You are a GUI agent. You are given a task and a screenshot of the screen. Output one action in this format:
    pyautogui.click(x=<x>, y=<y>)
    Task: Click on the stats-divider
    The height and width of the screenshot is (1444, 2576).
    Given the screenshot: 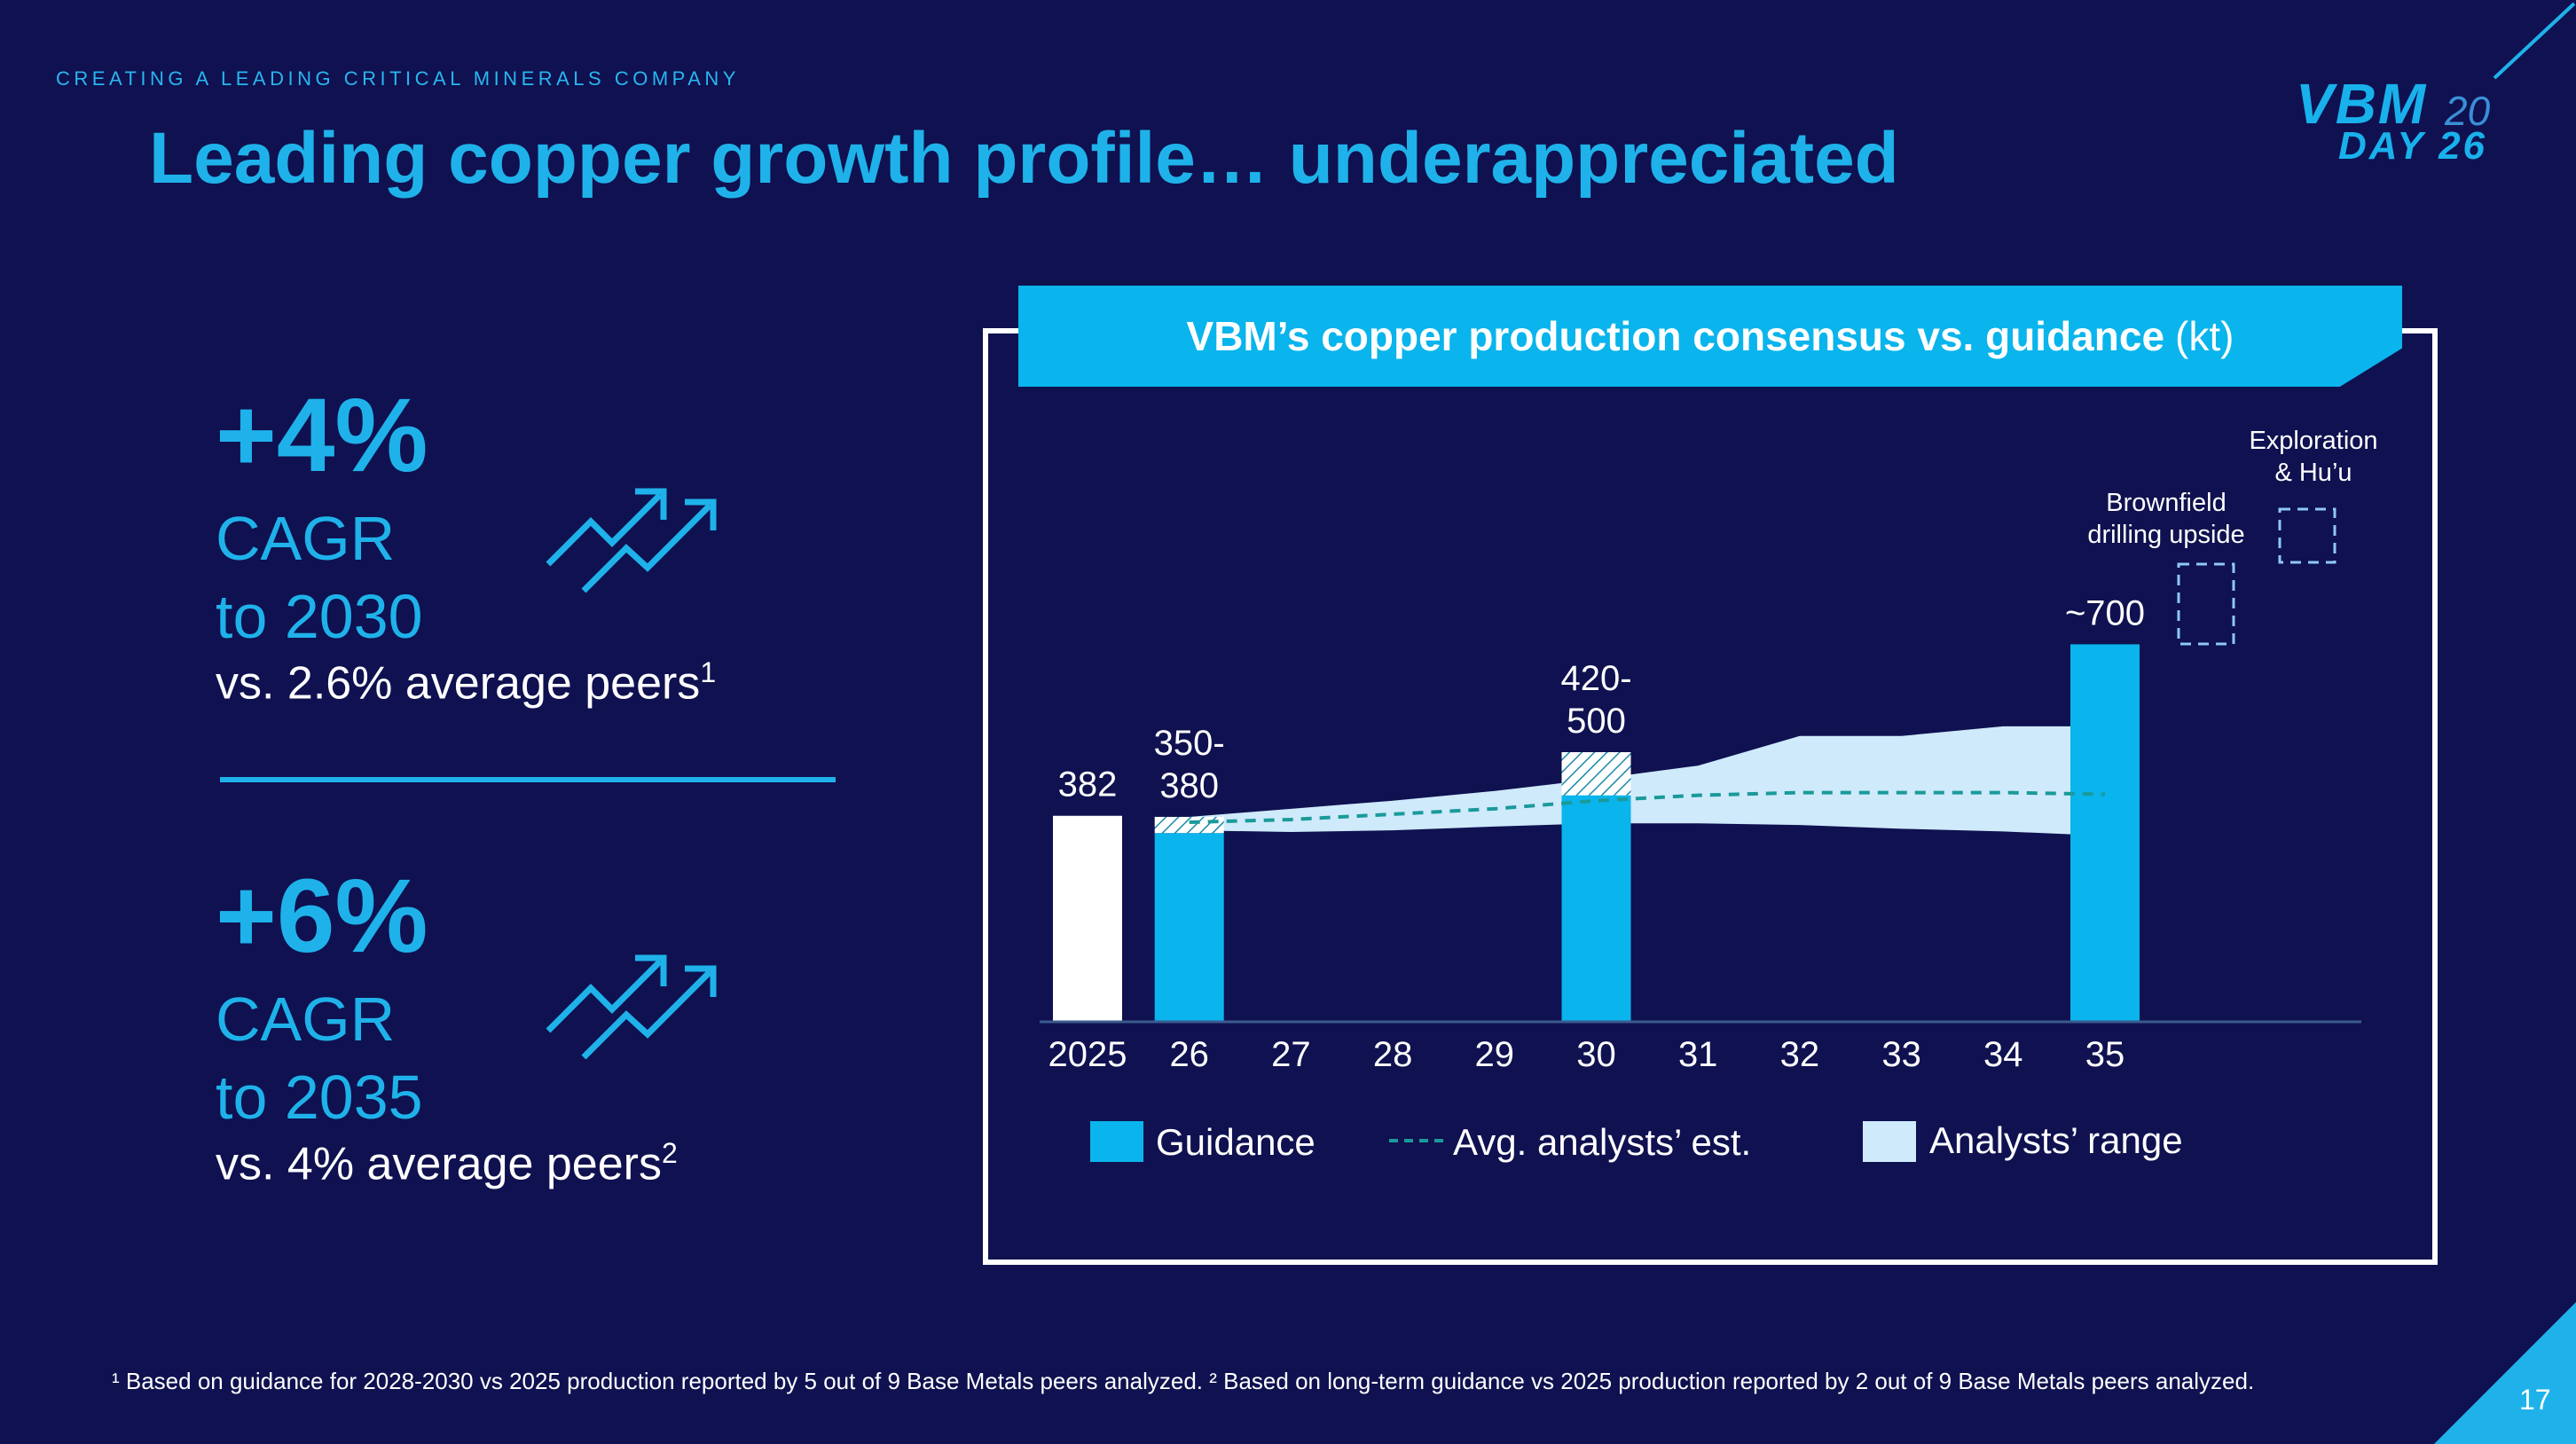 What is the action you would take?
    pyautogui.click(x=528, y=779)
    